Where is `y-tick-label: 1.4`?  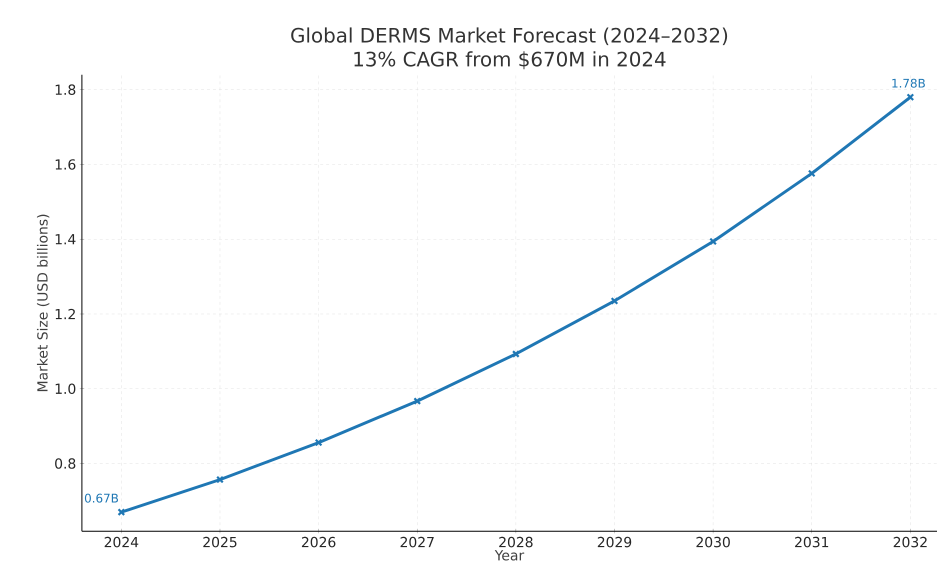
y-tick-label: 1.4 is located at coordinates (66, 239).